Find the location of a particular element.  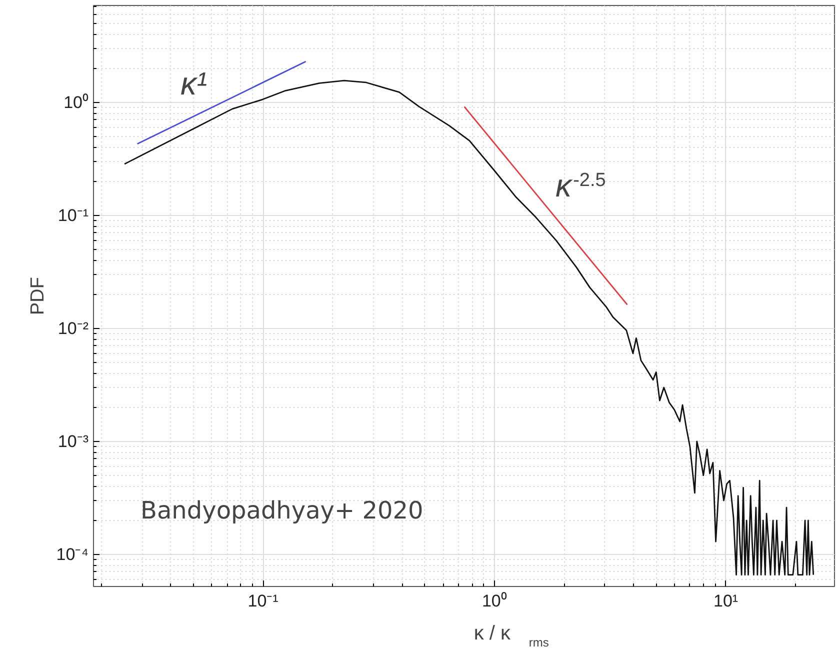

annotation: Bandyopadhyay+ 2020 is located at coordinates (282, 510).